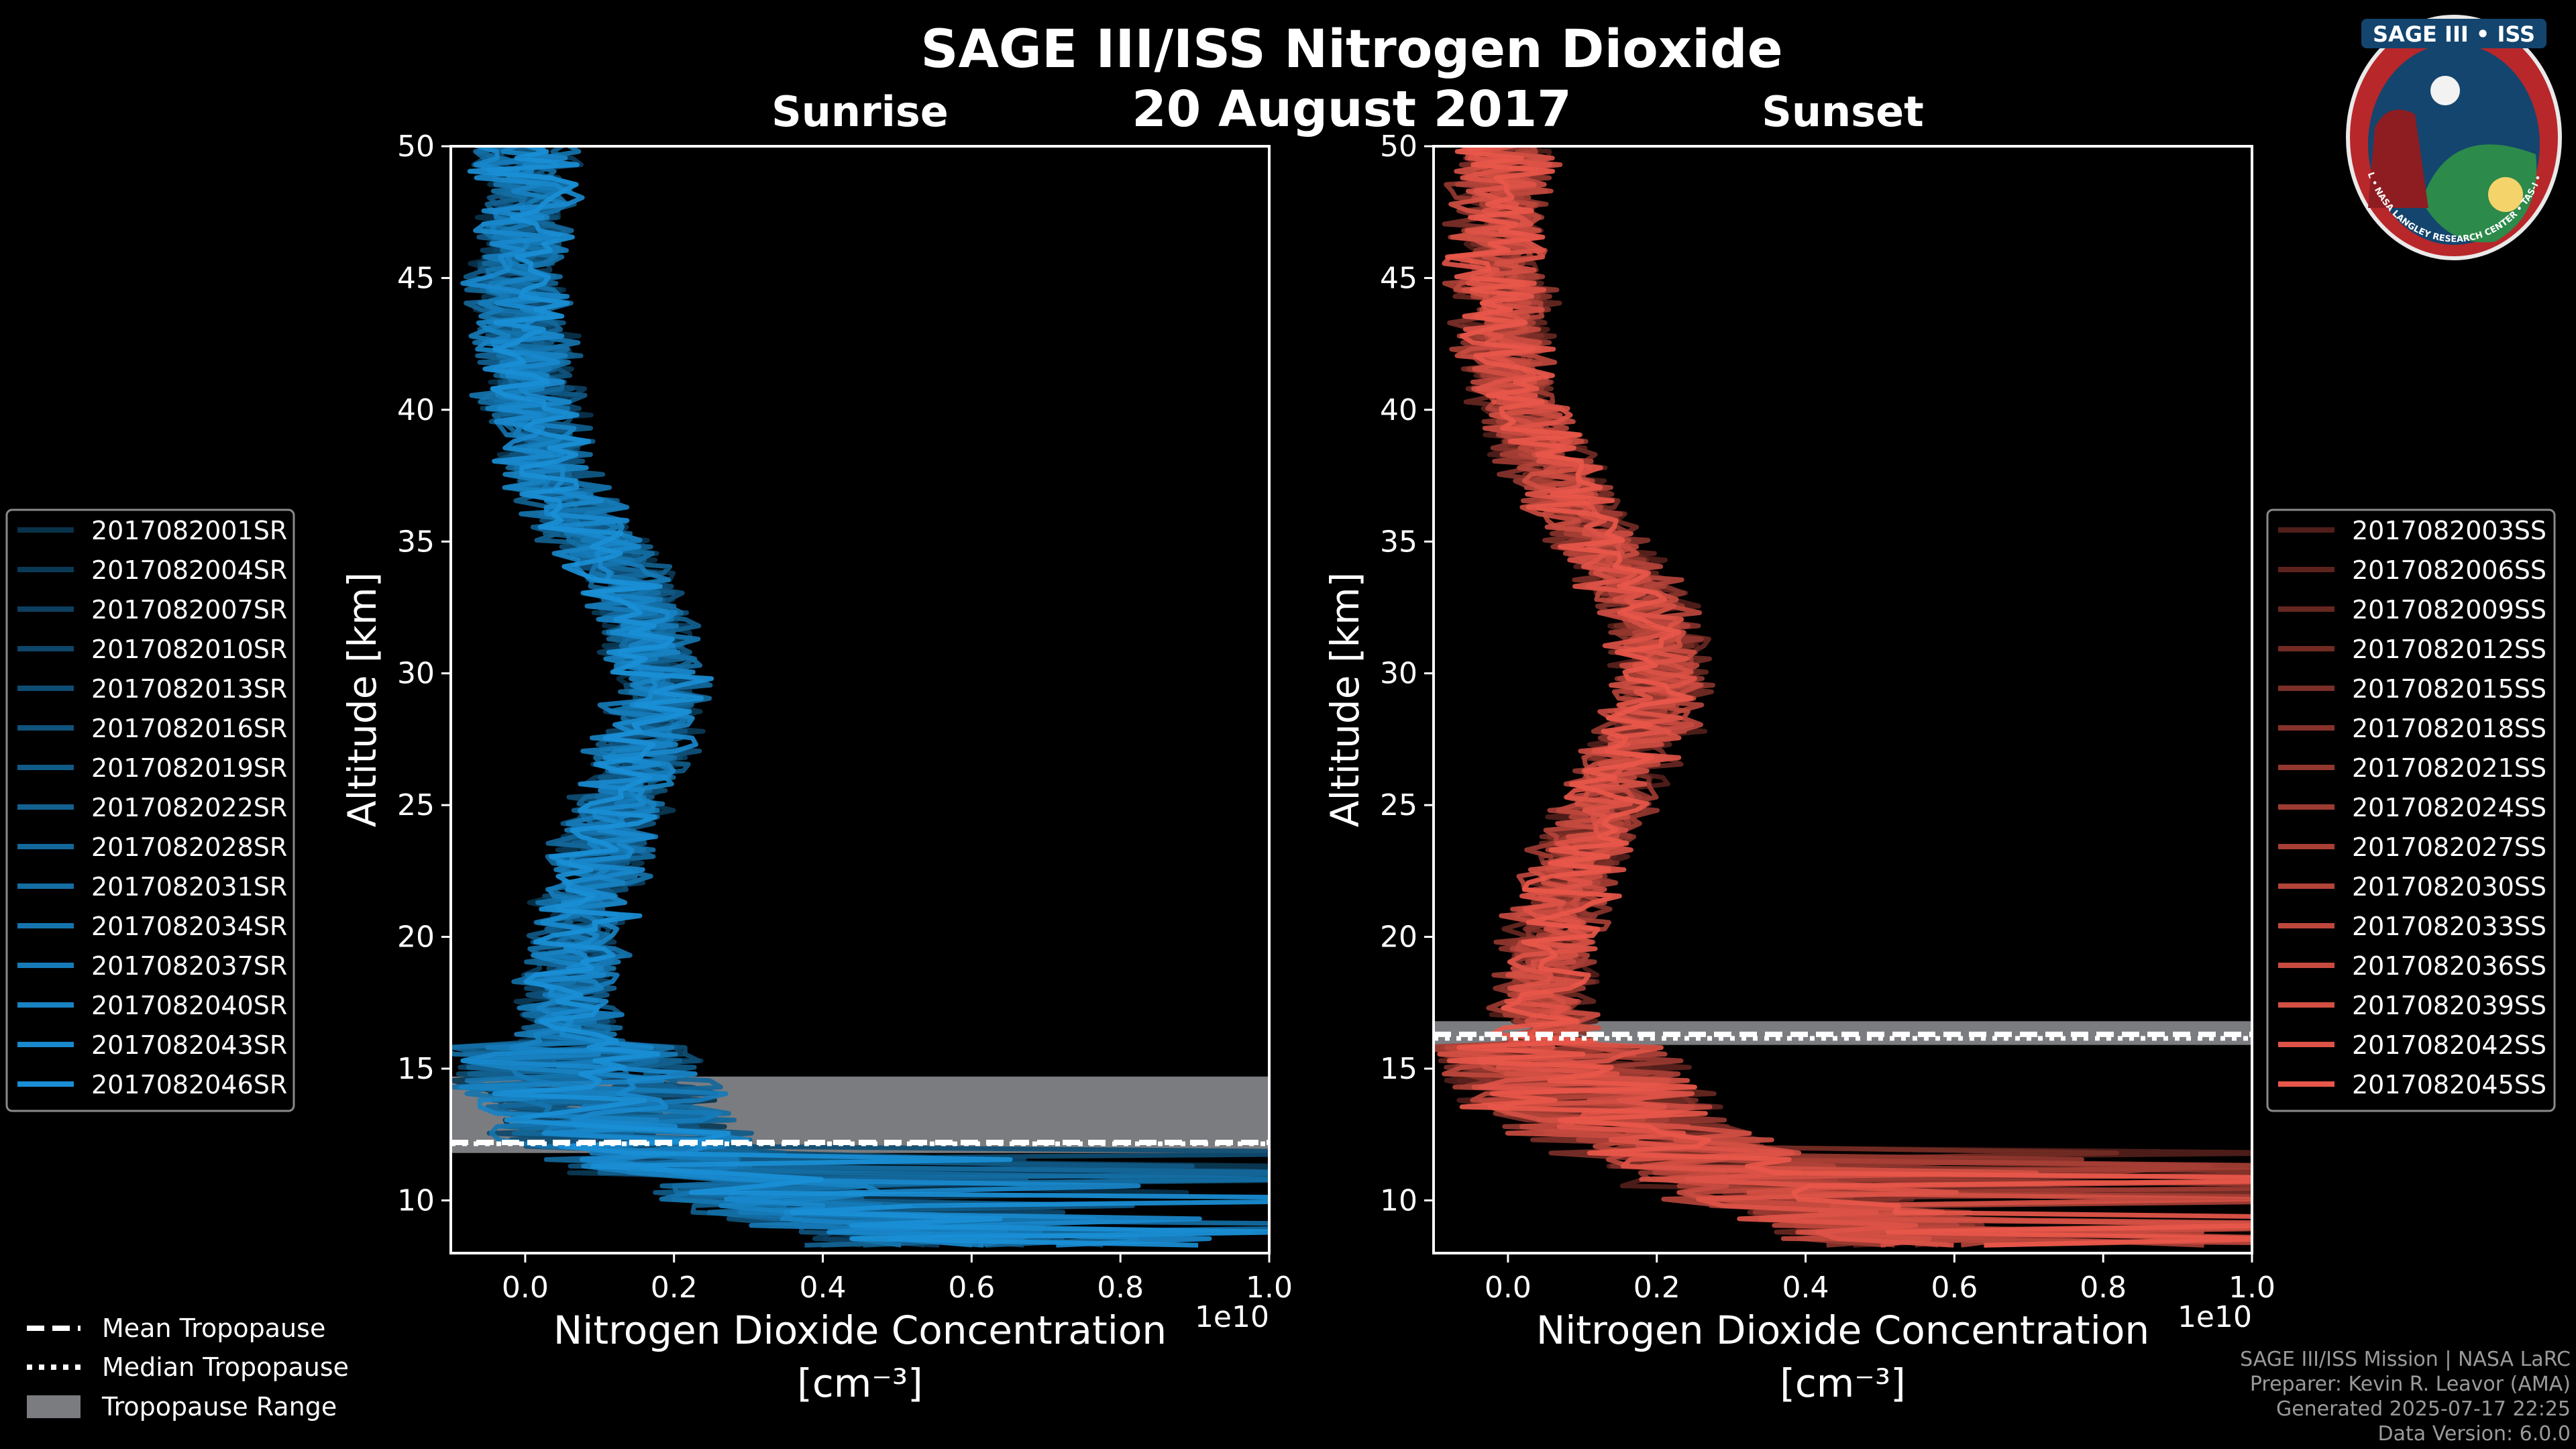  I want to click on sunrise-legend-label: 2017082007SR, so click(189, 610).